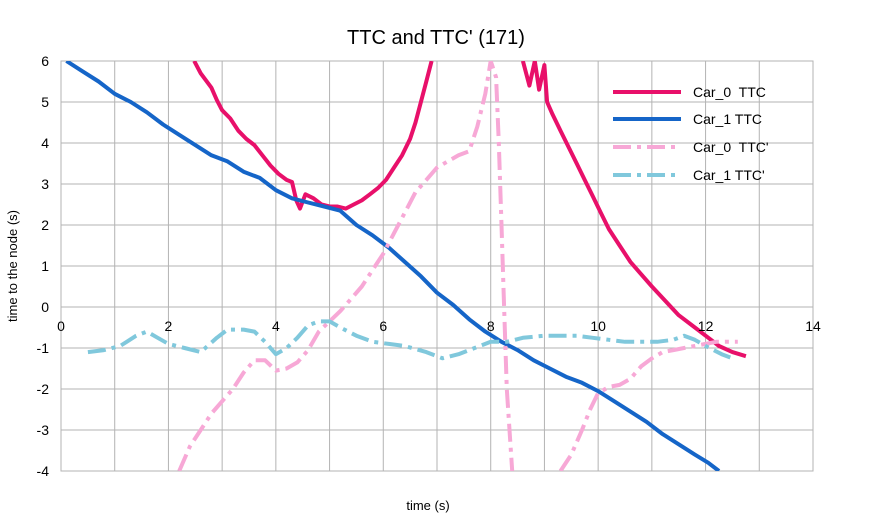 The width and height of the screenshot is (873, 531). What do you see at coordinates (45, 307) in the screenshot?
I see `y-tick-label: 0` at bounding box center [45, 307].